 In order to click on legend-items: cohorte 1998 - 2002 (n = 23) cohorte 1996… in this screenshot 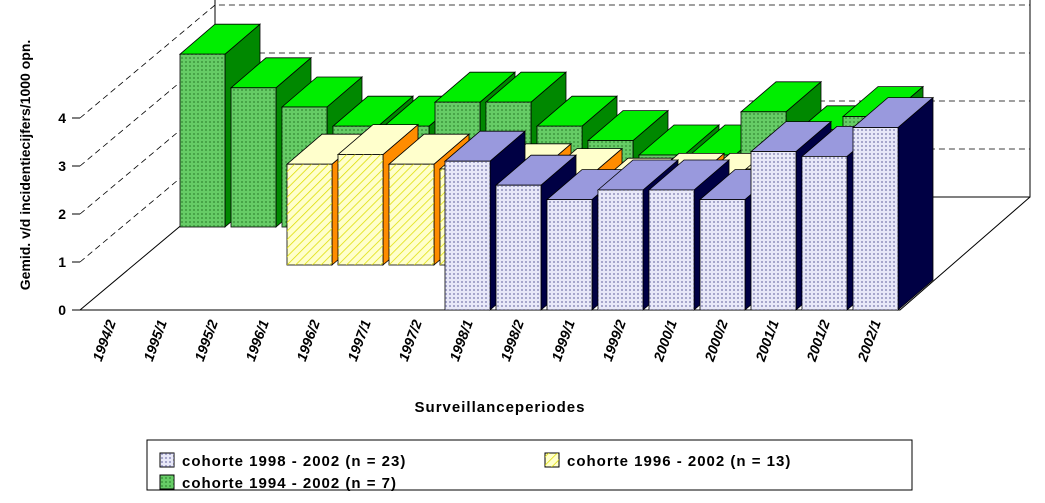, I will do `click(475, 472)`.